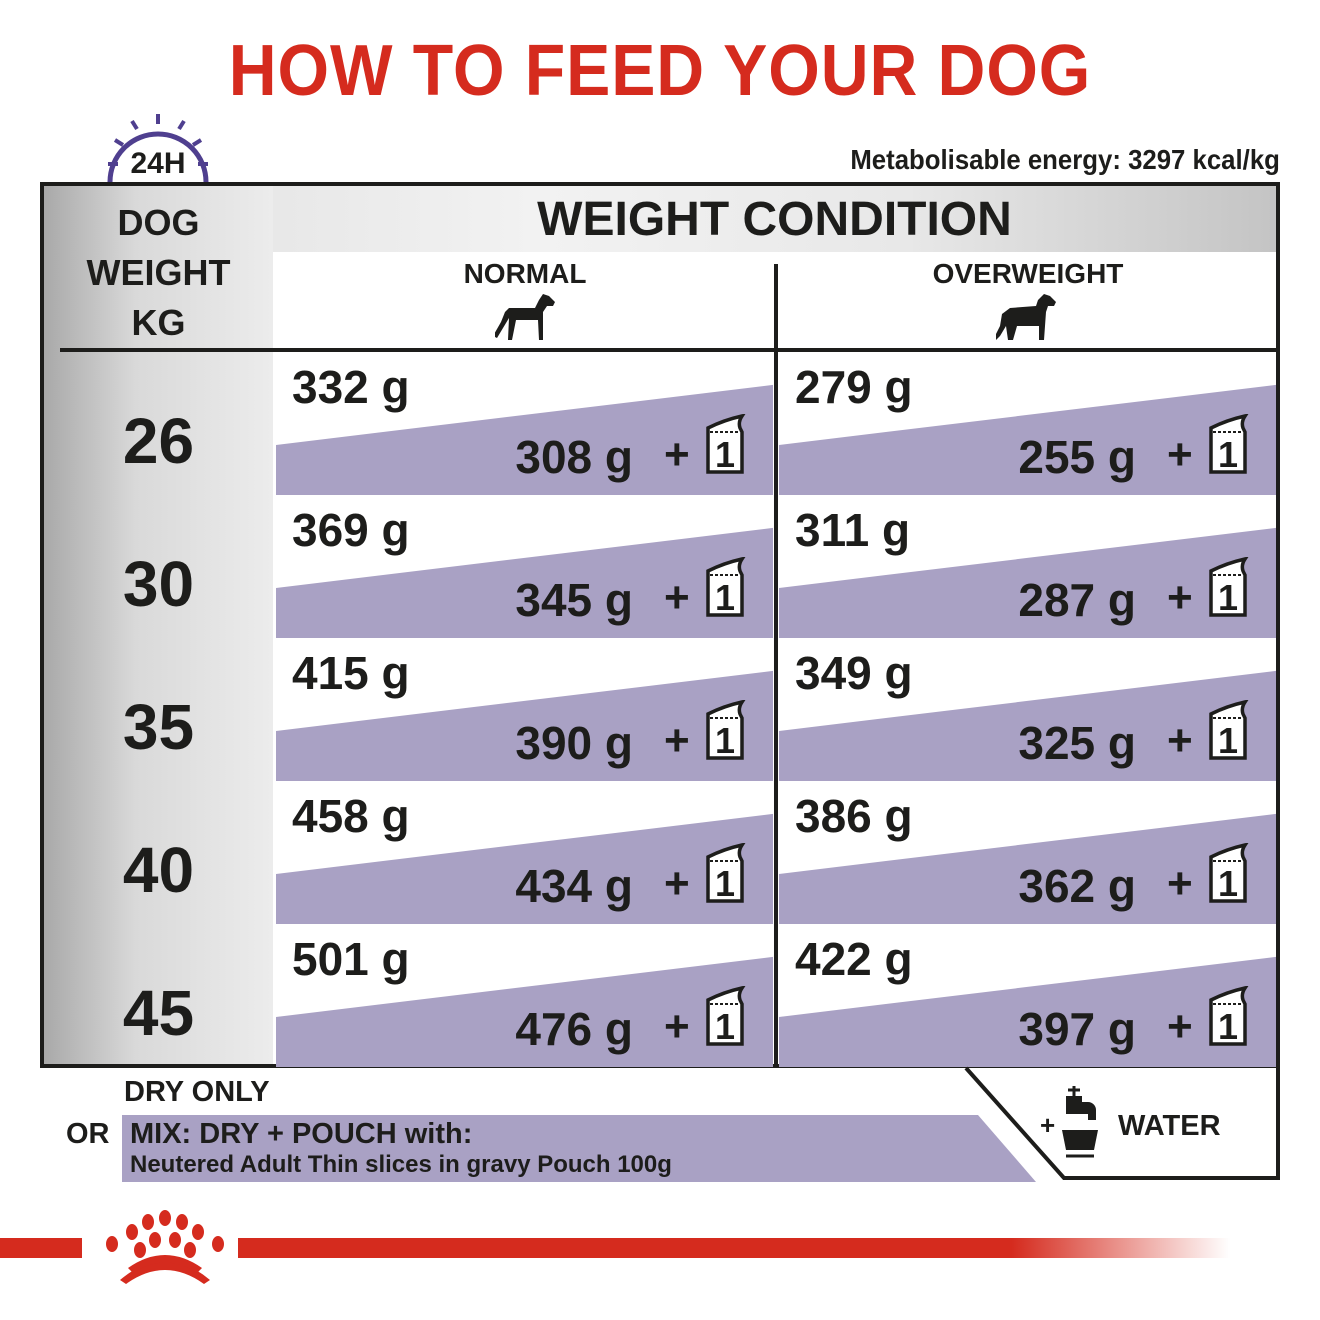 The width and height of the screenshot is (1320, 1320). I want to click on mix-band, so click(579, 1148).